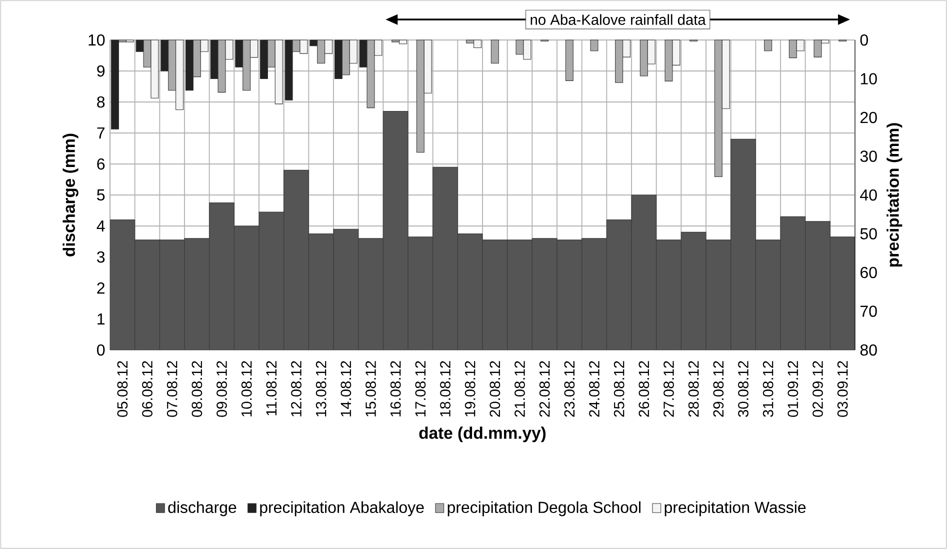 This screenshot has height=549, width=947. I want to click on text: no Aba-Kalove rainfall data, so click(618, 19).